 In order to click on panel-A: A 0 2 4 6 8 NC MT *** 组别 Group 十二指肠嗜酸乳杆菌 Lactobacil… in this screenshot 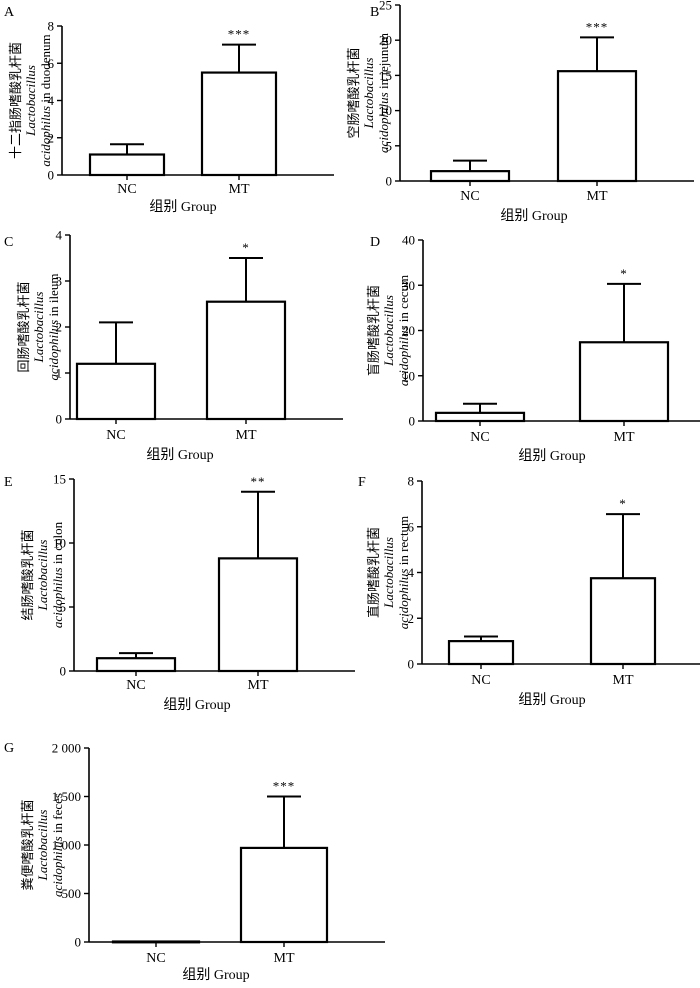, I will do `click(169, 110)`.